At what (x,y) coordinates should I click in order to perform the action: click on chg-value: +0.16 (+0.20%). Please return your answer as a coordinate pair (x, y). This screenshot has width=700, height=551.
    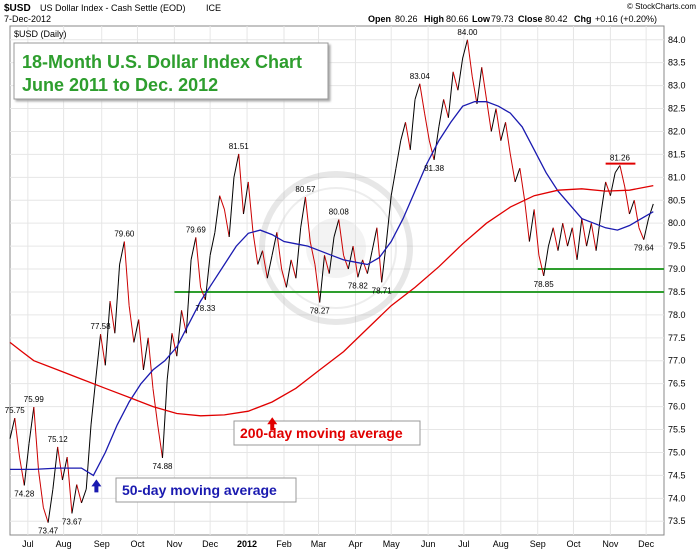
    Looking at the image, I should click on (626, 19).